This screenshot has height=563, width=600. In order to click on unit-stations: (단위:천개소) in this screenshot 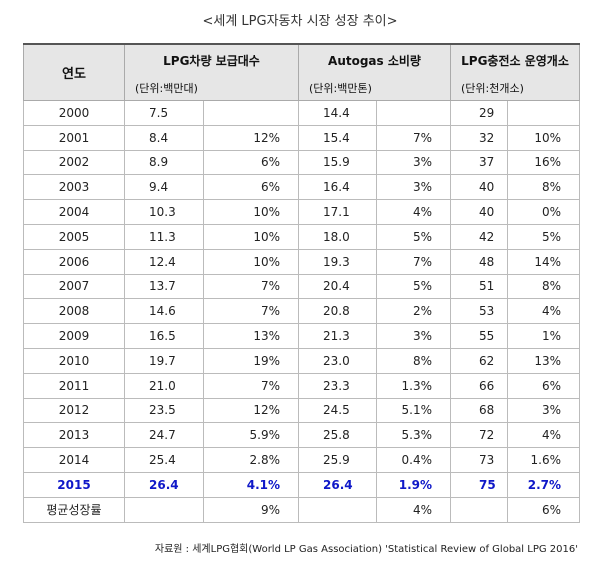, I will do `click(515, 88)`.